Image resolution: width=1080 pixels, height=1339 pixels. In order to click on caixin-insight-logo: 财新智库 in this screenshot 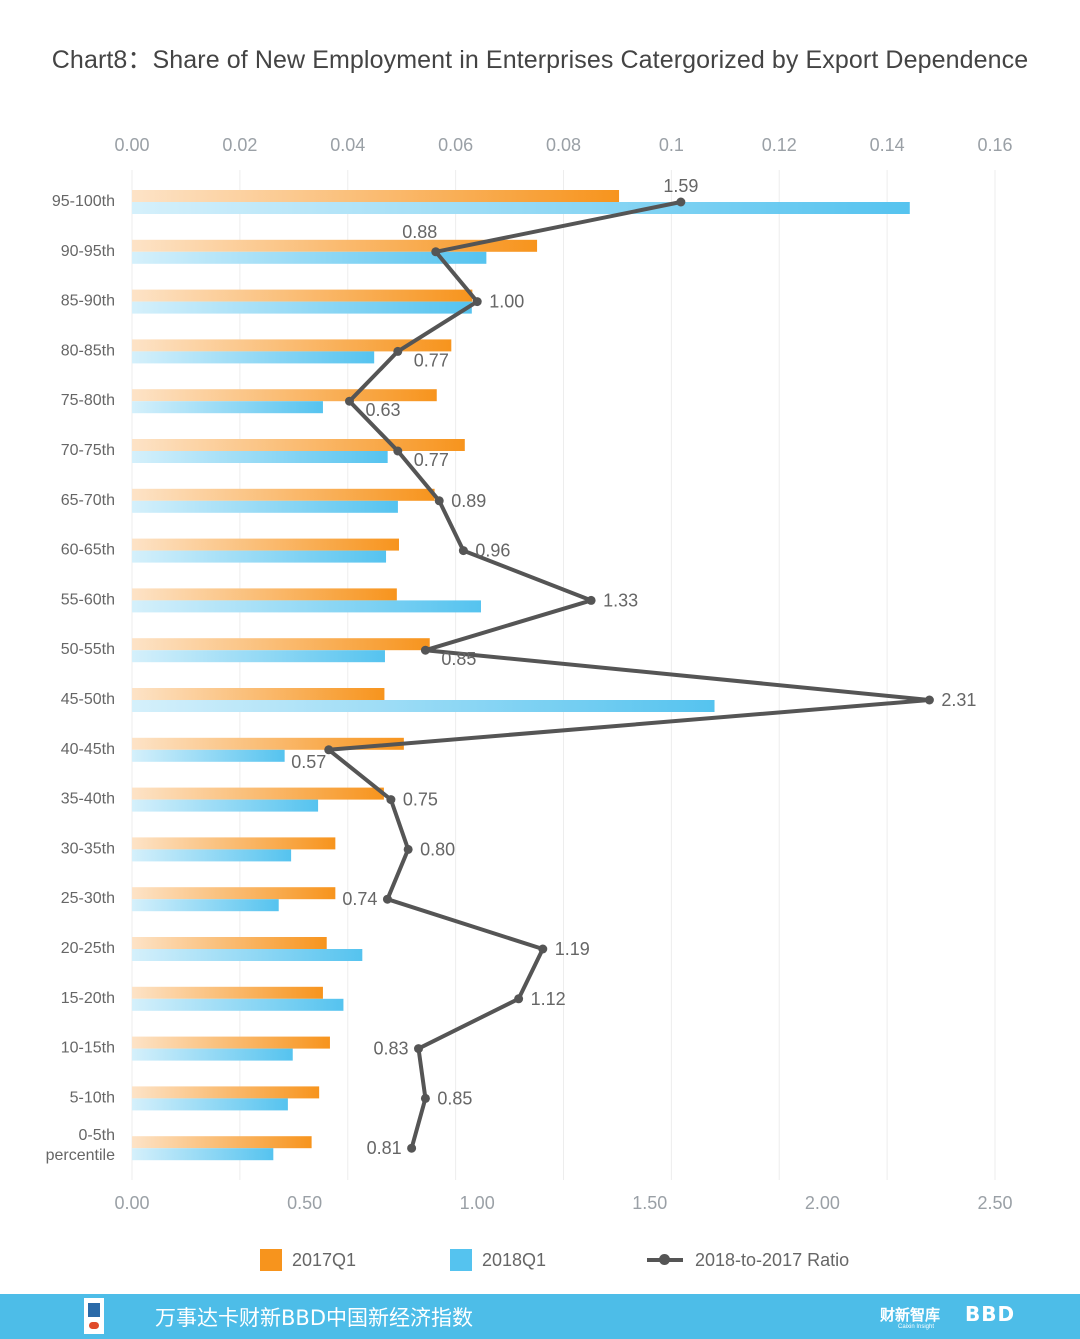, I will do `click(910, 1315)`.